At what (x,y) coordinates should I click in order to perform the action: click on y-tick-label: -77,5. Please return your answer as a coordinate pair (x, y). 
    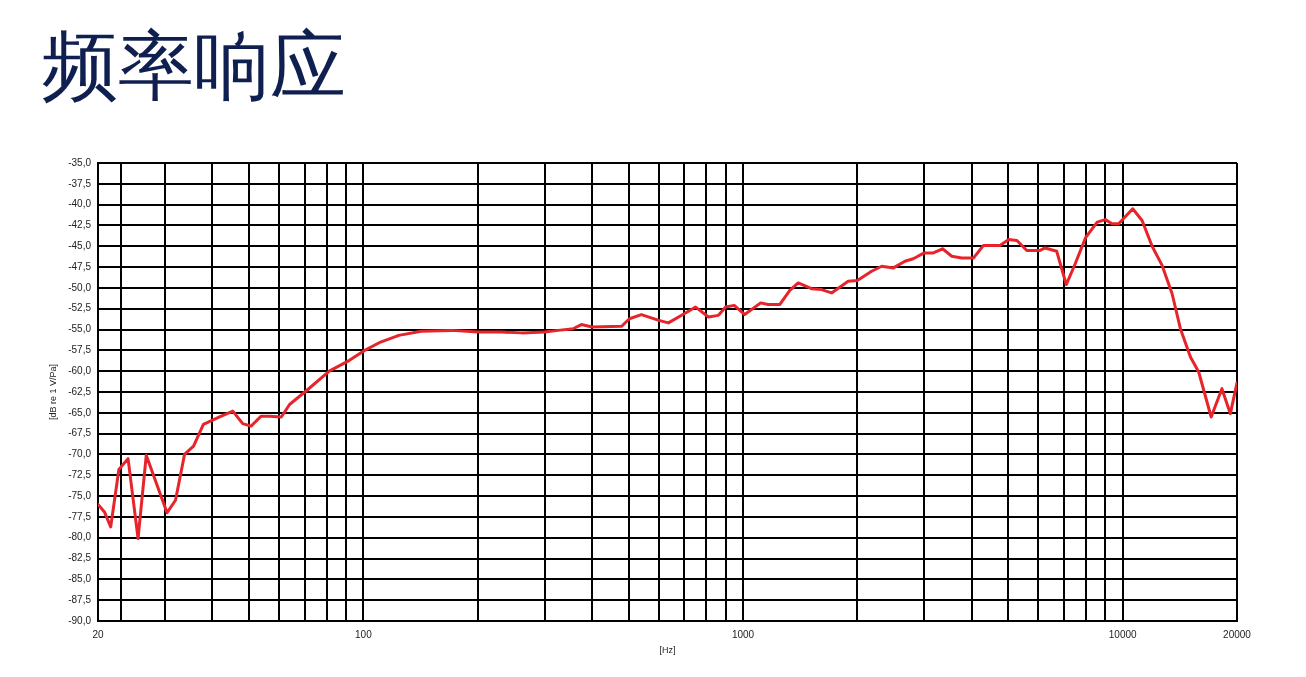
    Looking at the image, I should click on (80, 516).